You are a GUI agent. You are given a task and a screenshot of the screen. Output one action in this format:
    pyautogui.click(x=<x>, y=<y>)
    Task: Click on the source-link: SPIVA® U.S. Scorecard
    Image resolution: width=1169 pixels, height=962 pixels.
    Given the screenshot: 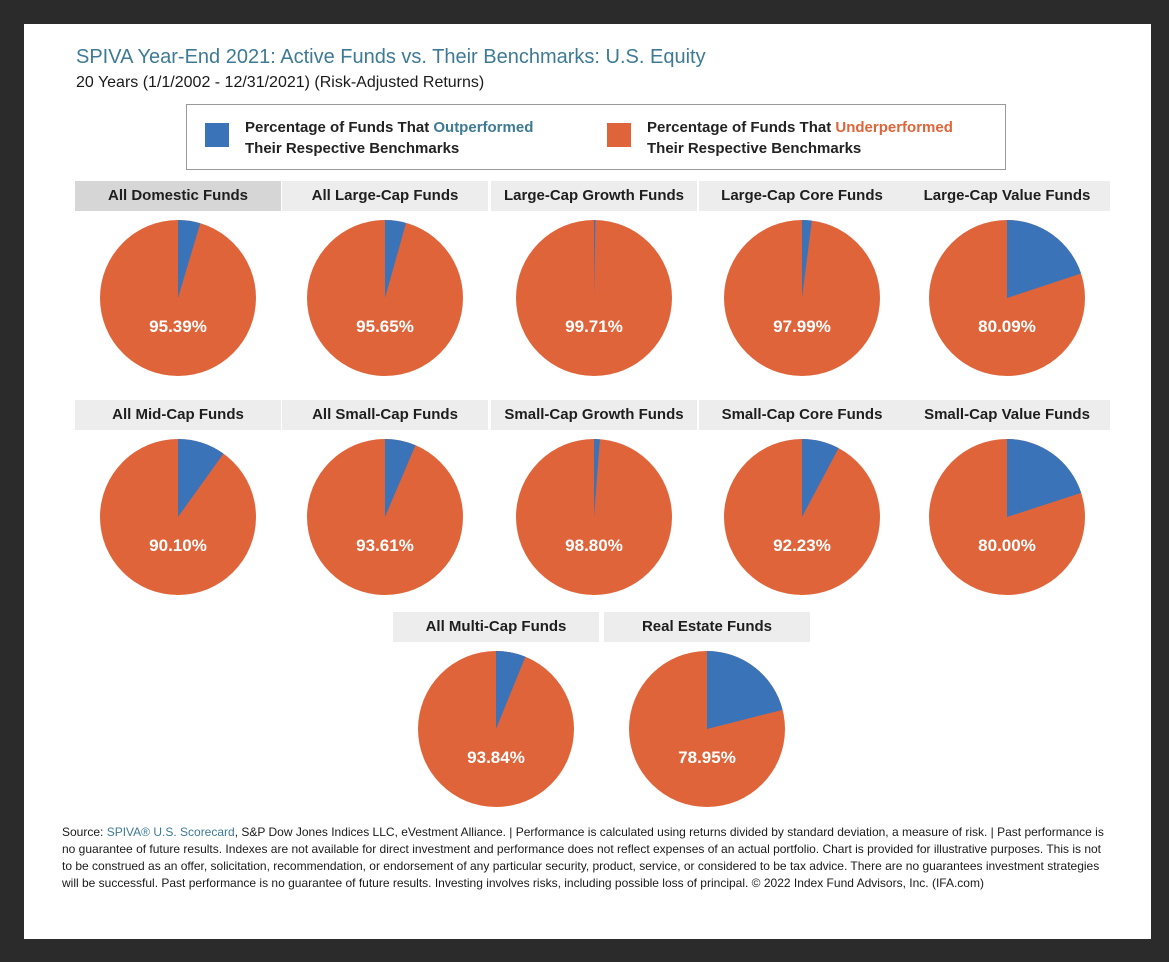 What is the action you would take?
    pyautogui.click(x=170, y=832)
    